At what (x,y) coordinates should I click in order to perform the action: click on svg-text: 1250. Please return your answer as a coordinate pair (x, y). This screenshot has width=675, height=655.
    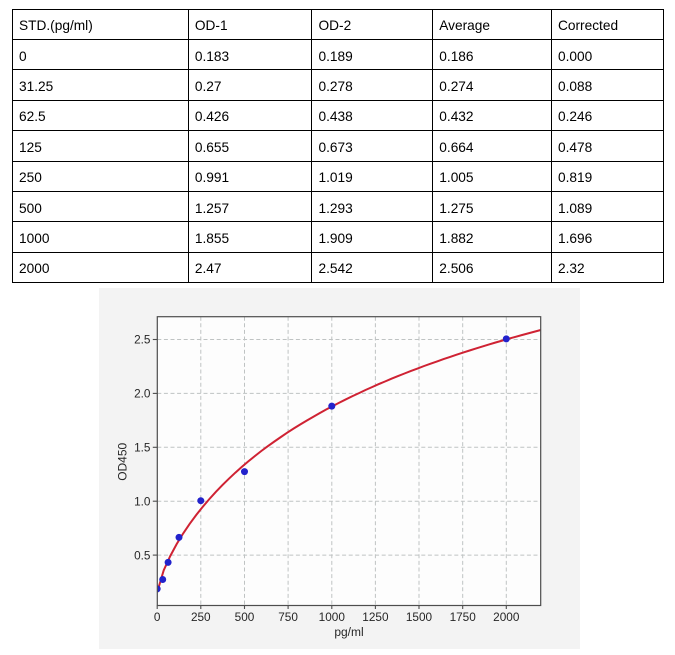
    Looking at the image, I should click on (375, 617).